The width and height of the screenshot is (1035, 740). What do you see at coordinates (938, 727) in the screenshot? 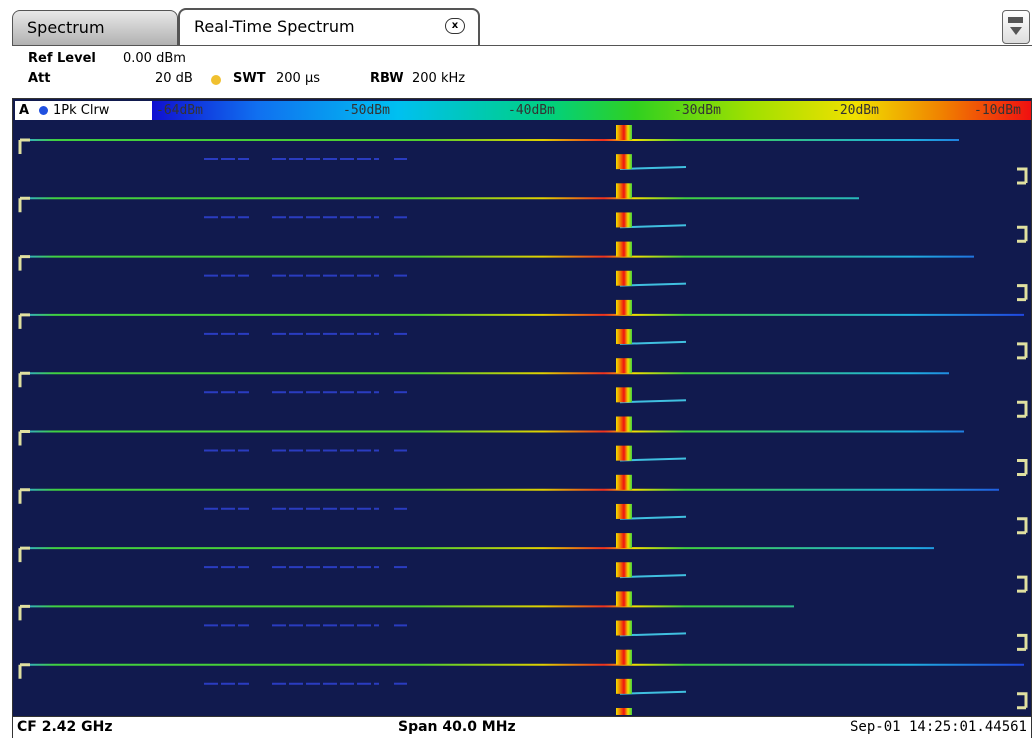
I see `timestamp: Sep-01 14:25:01.44561` at bounding box center [938, 727].